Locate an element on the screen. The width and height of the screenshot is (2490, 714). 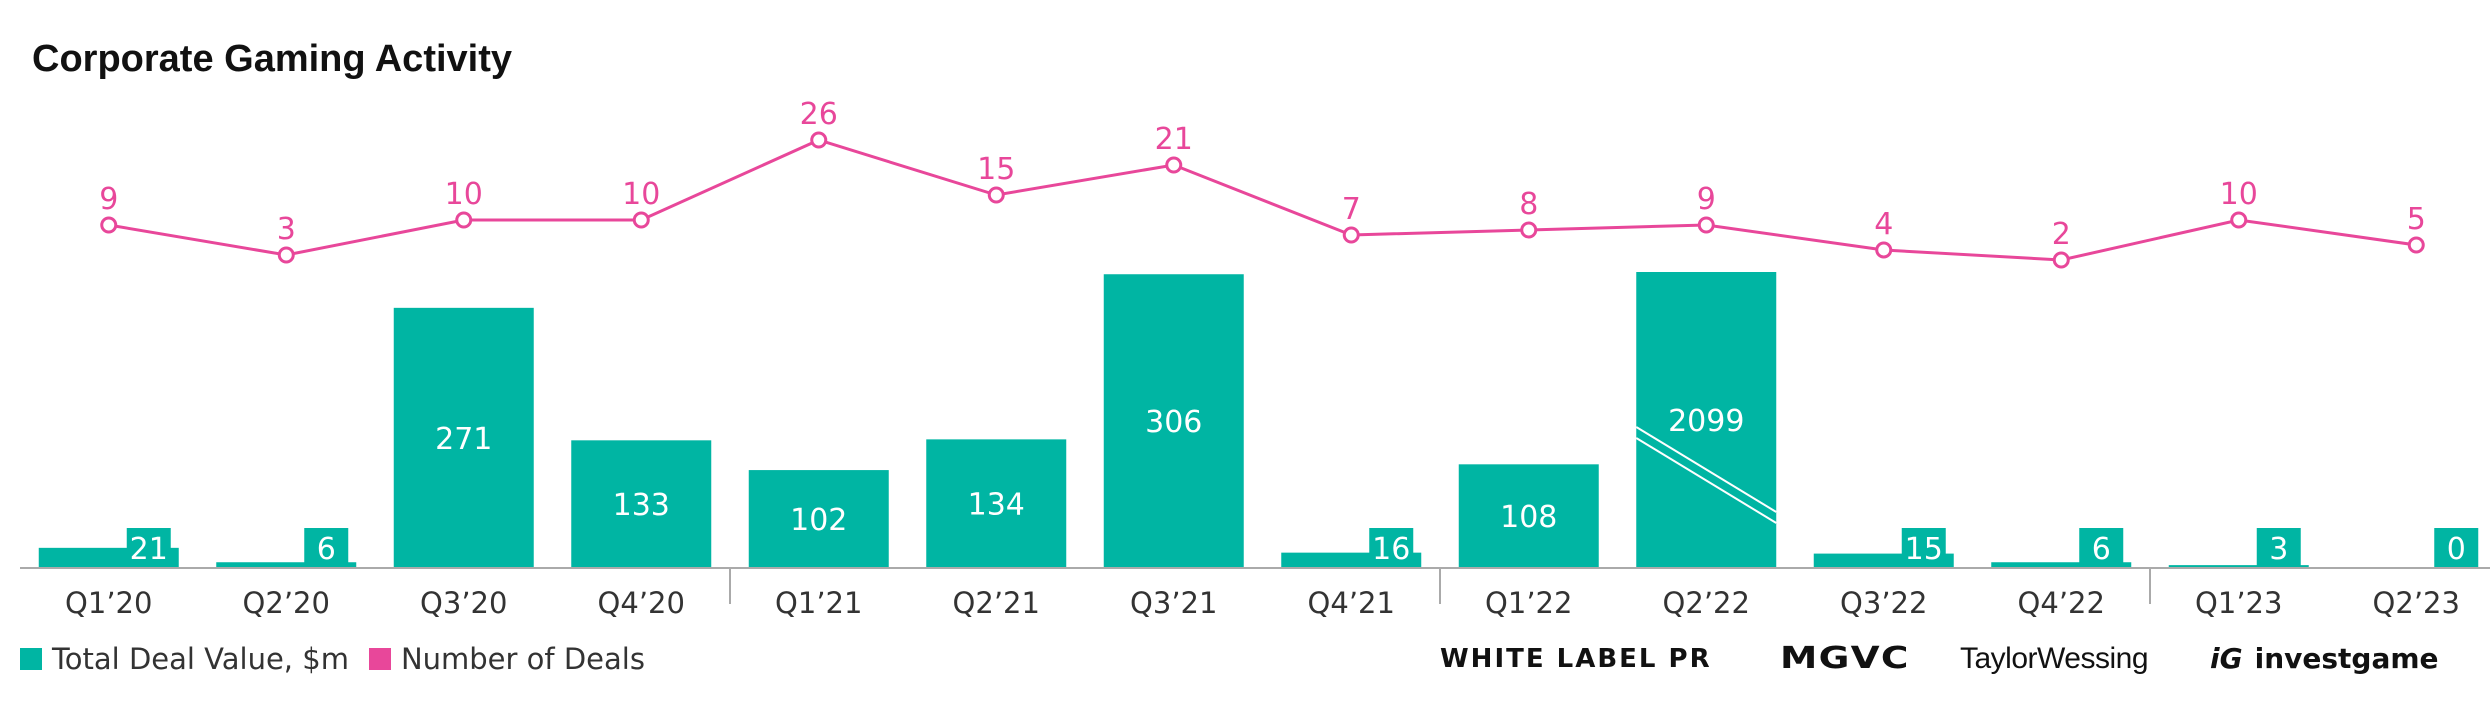
legend-swatch-deal-count is located at coordinates (379, 659).